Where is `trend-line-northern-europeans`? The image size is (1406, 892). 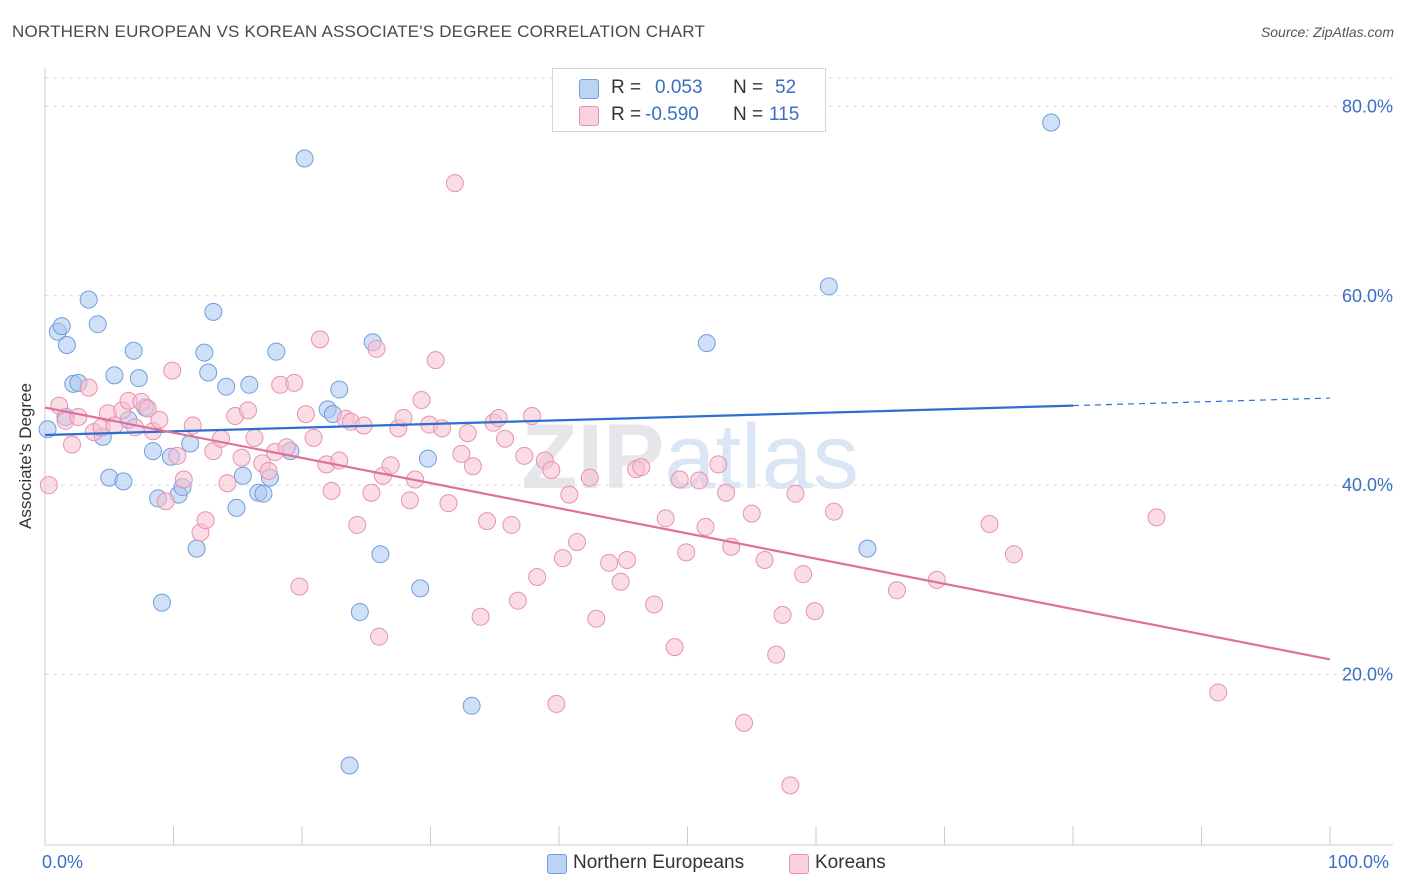
trend-line-northern-europeans is located at coordinates (559, 420).